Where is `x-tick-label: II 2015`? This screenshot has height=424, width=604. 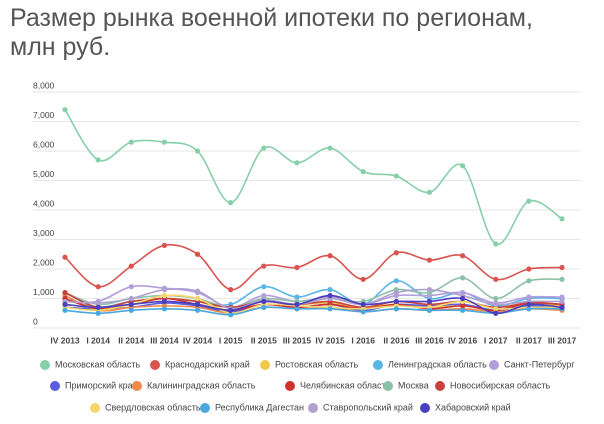
x-tick-label: II 2015 is located at coordinates (264, 340).